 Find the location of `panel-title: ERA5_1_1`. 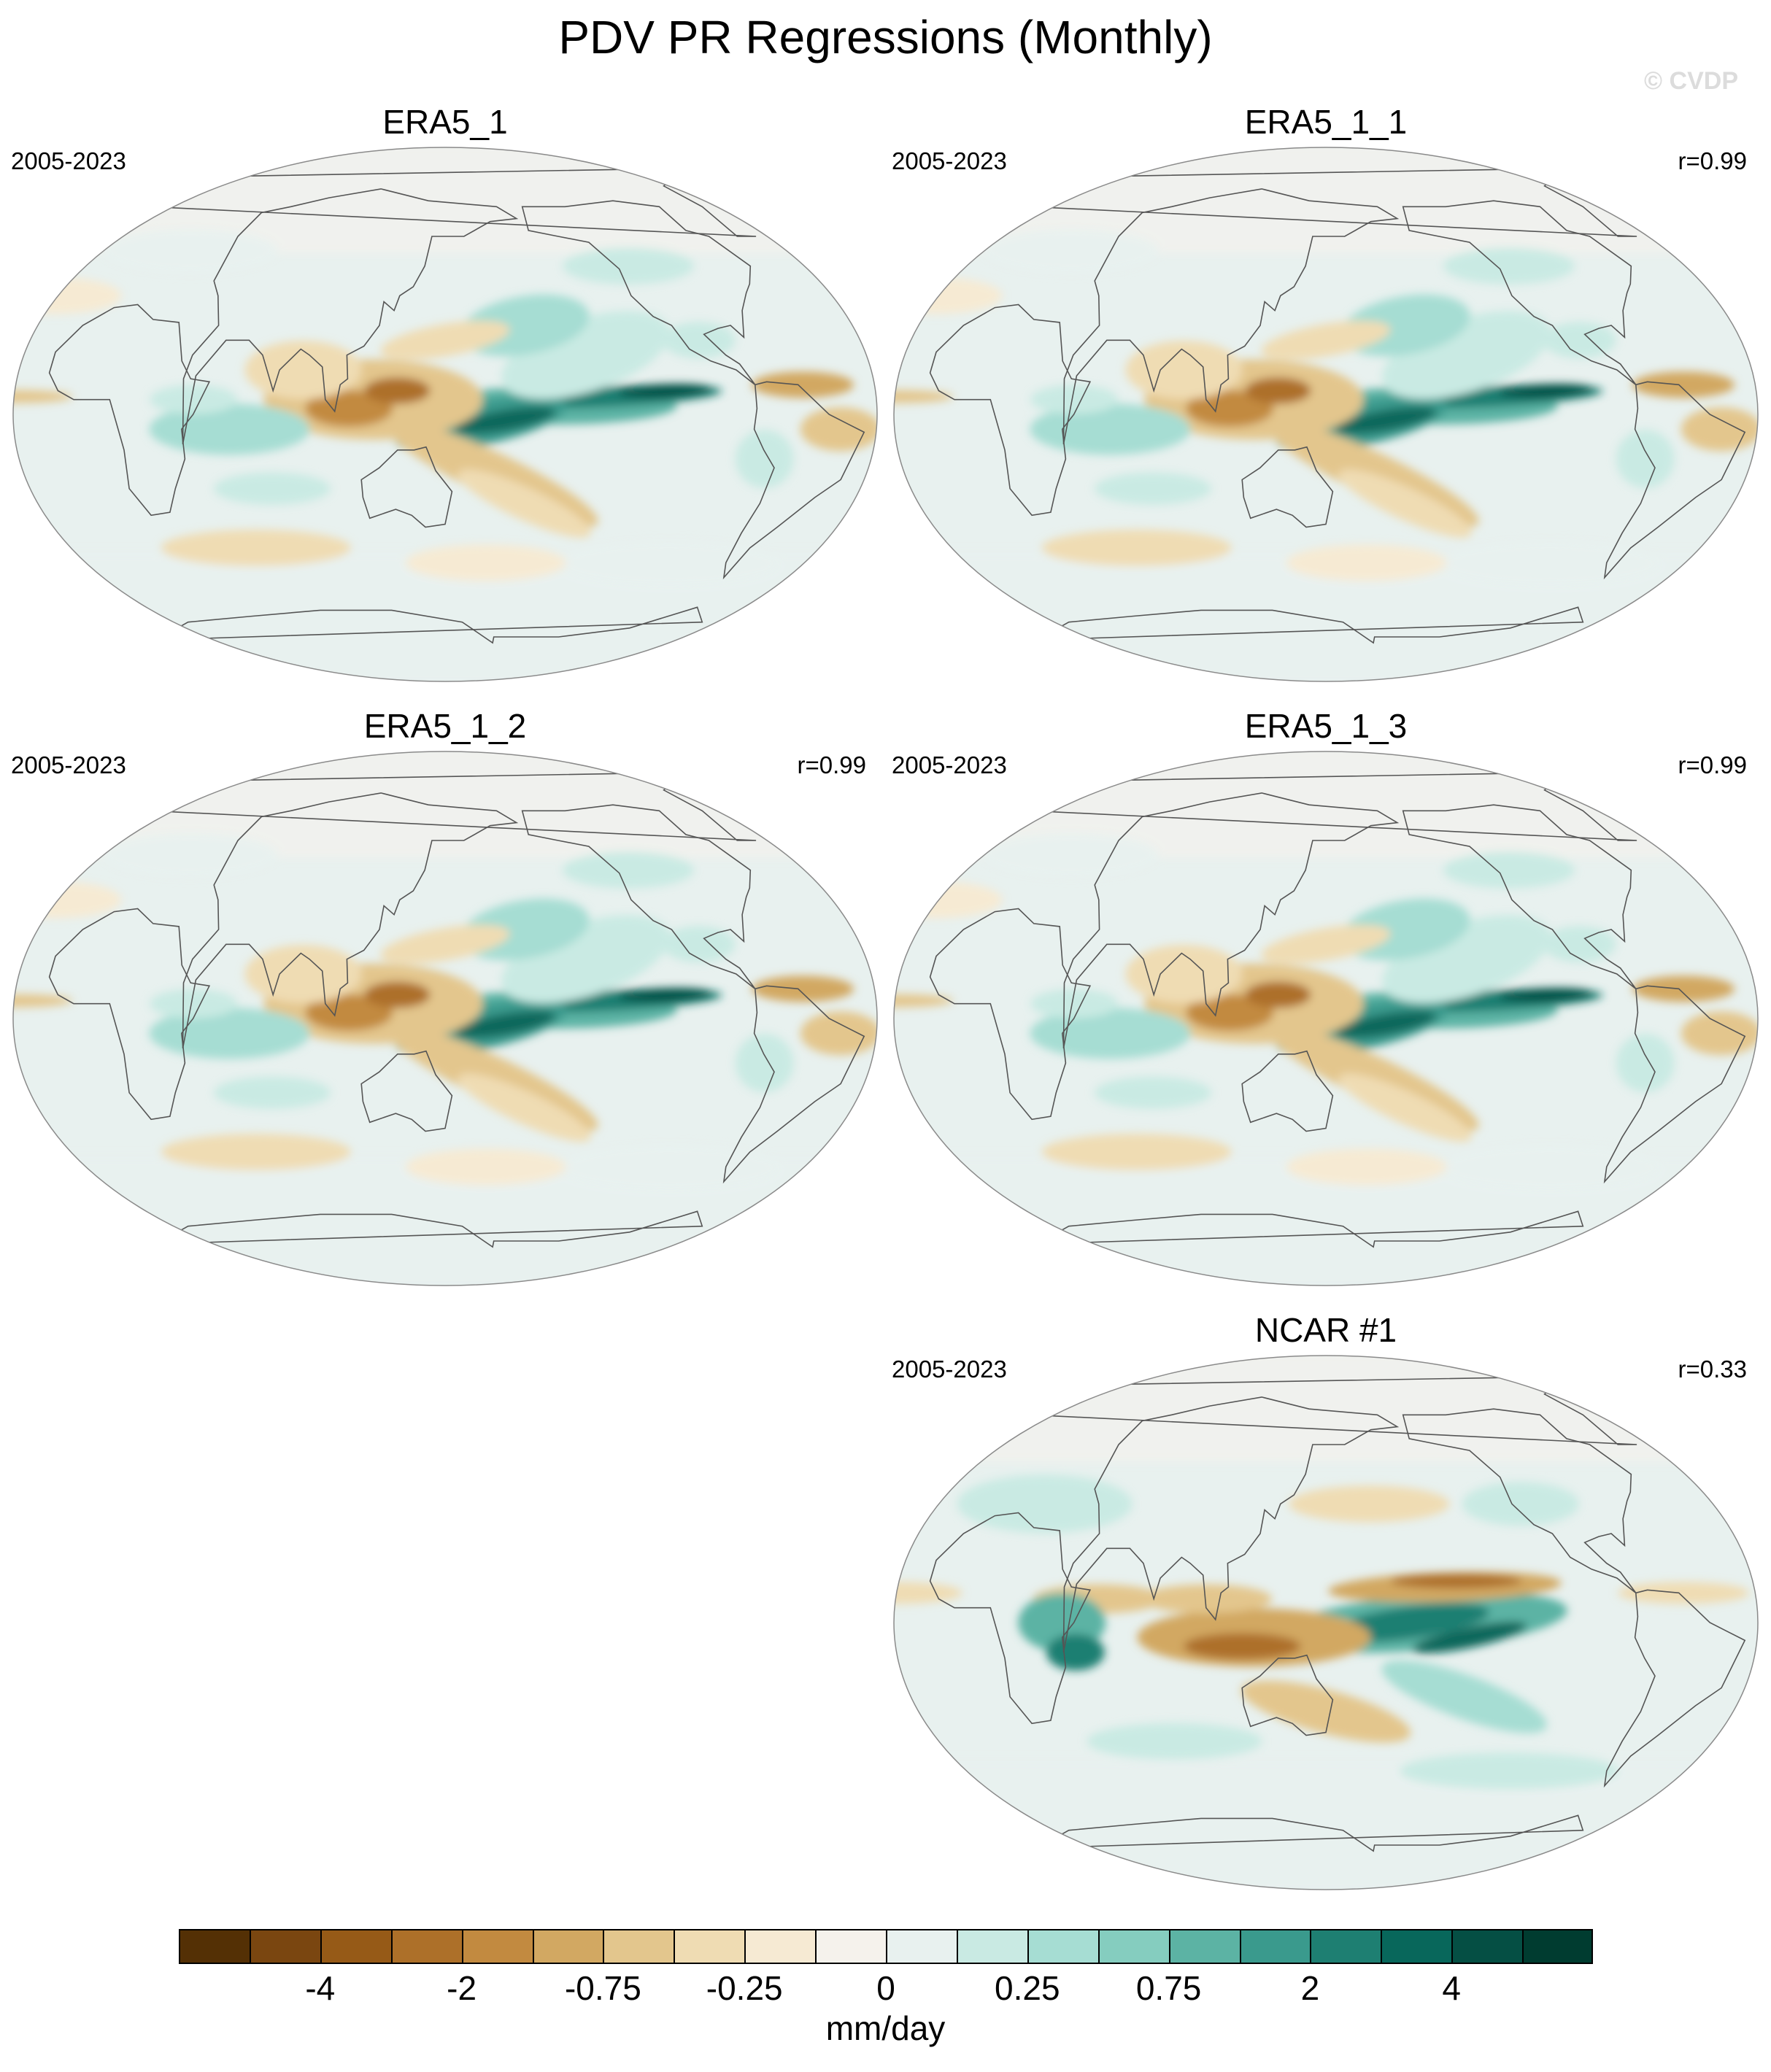

panel-title: ERA5_1_1 is located at coordinates (1326, 122).